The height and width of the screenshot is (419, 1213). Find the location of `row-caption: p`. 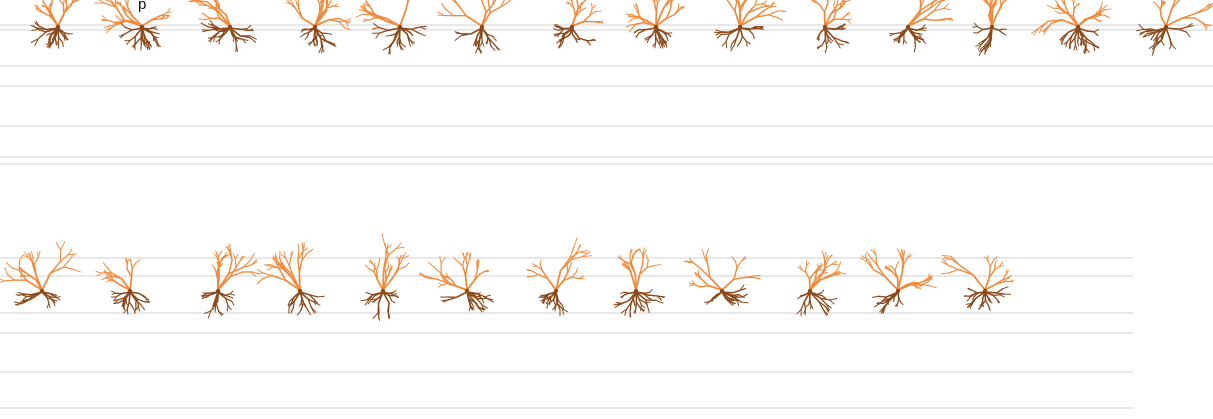

row-caption: p is located at coordinates (142, 6).